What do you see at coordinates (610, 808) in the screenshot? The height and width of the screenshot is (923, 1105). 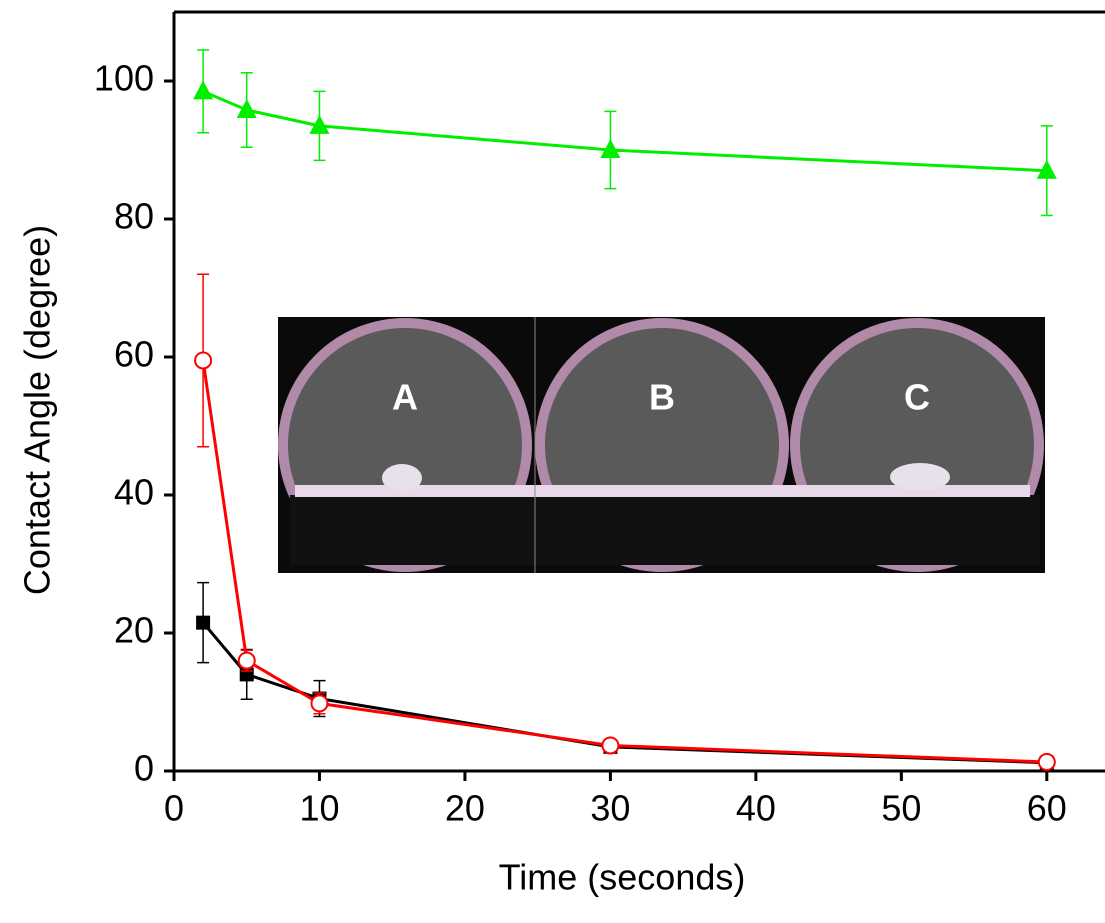 I see `x-tick-label: 30` at bounding box center [610, 808].